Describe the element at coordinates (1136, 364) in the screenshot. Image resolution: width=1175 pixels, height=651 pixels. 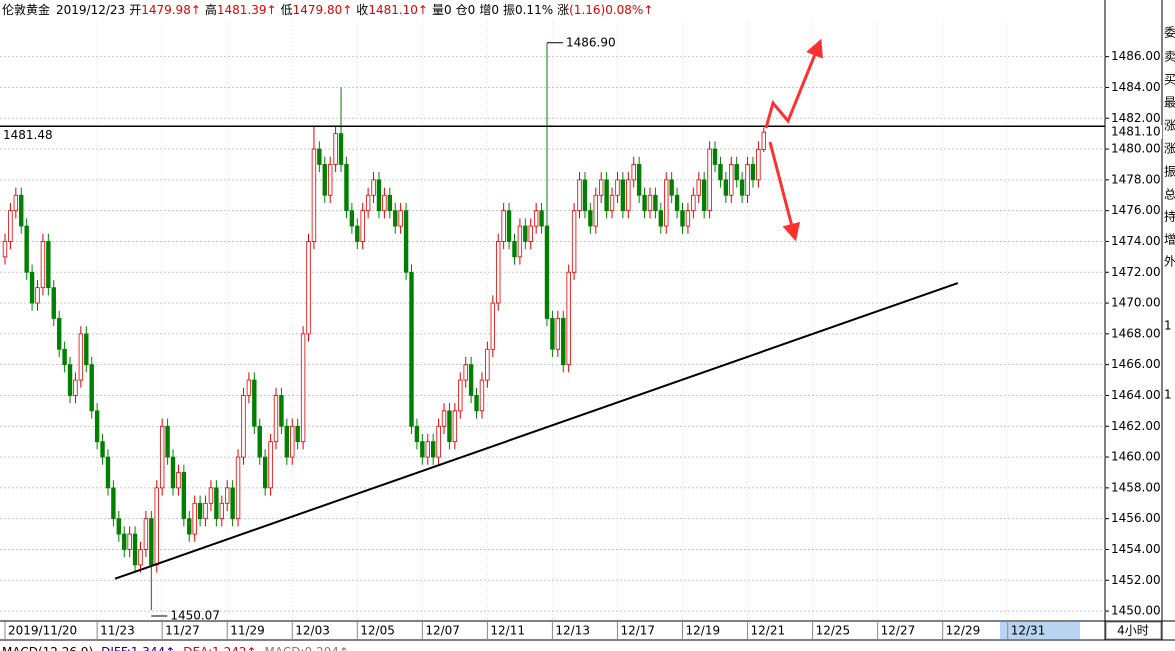
I see `y-tick-label: 1466.00` at that location.